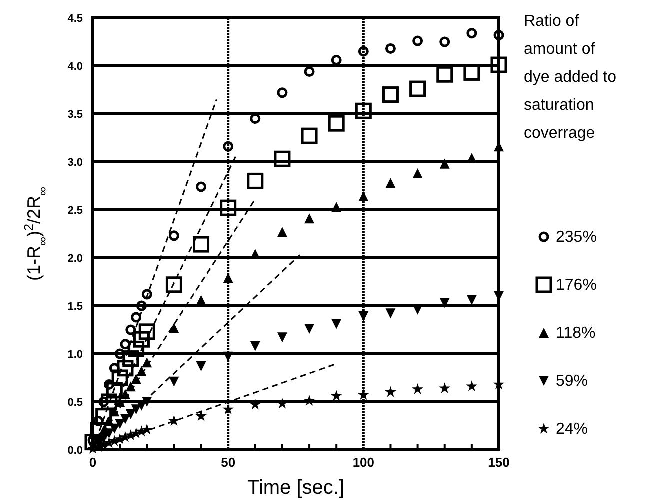 The height and width of the screenshot is (504, 657). Describe the element at coordinates (75, 259) in the screenshot. I see `y-tick-label: 2.0` at that location.